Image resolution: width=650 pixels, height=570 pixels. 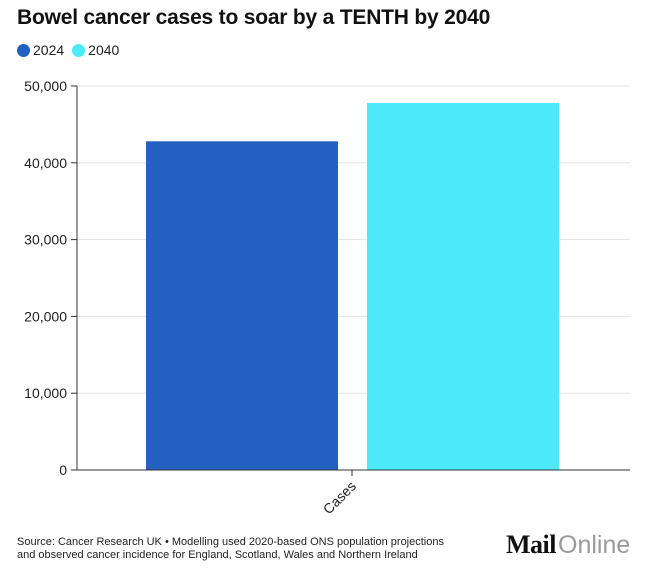 What do you see at coordinates (63, 470) in the screenshot?
I see `y-tick-label: 0` at bounding box center [63, 470].